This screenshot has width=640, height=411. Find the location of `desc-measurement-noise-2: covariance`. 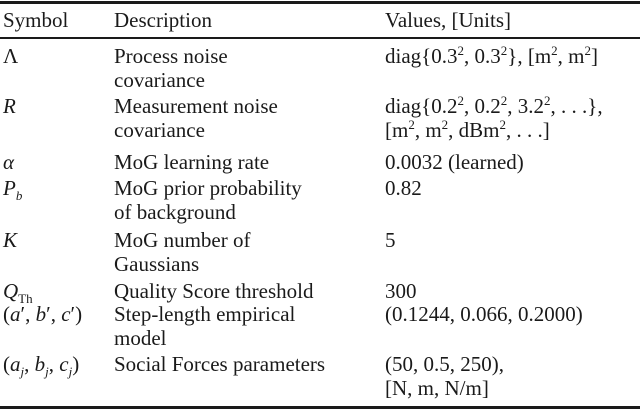

desc-measurement-noise-2: covariance is located at coordinates (159, 130).